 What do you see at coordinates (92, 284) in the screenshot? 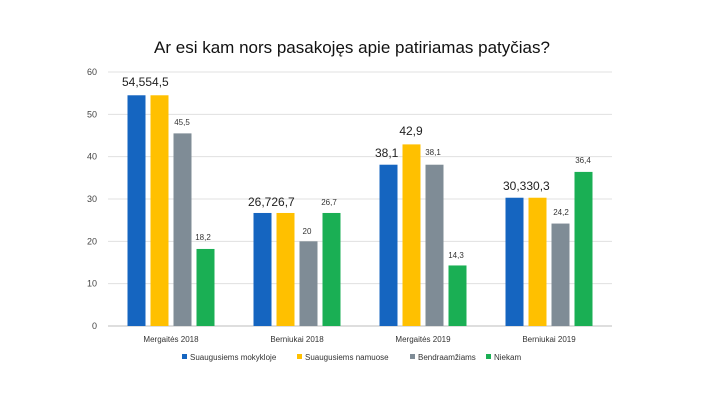
I see `y-tick-label: 10` at bounding box center [92, 284].